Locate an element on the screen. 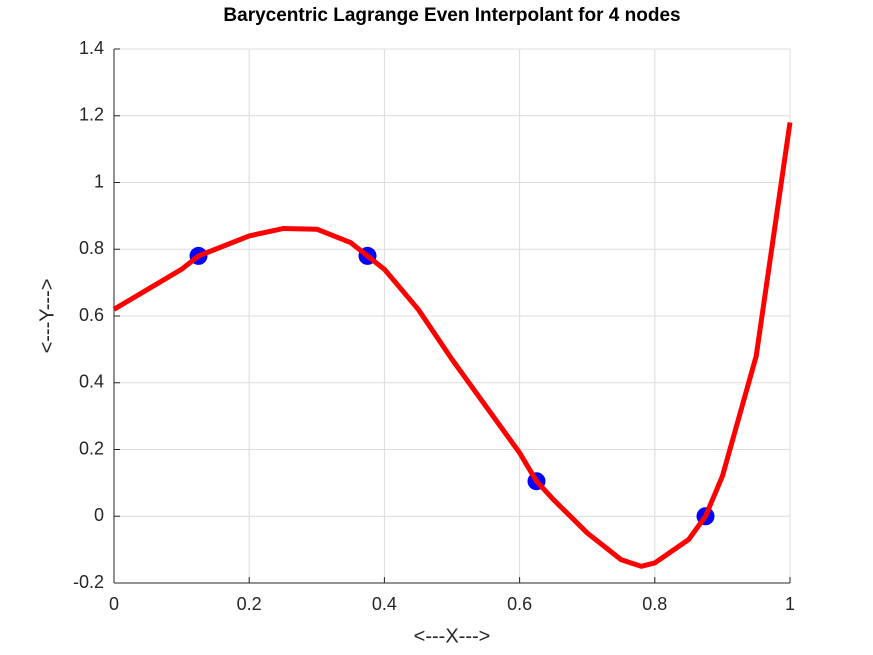 The height and width of the screenshot is (655, 873). x-tick-label: 0.2 is located at coordinates (249, 604).